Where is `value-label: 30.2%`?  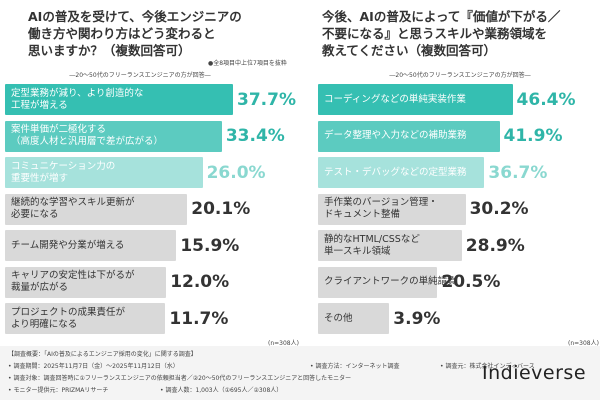
value-label: 30.2% is located at coordinates (499, 209).